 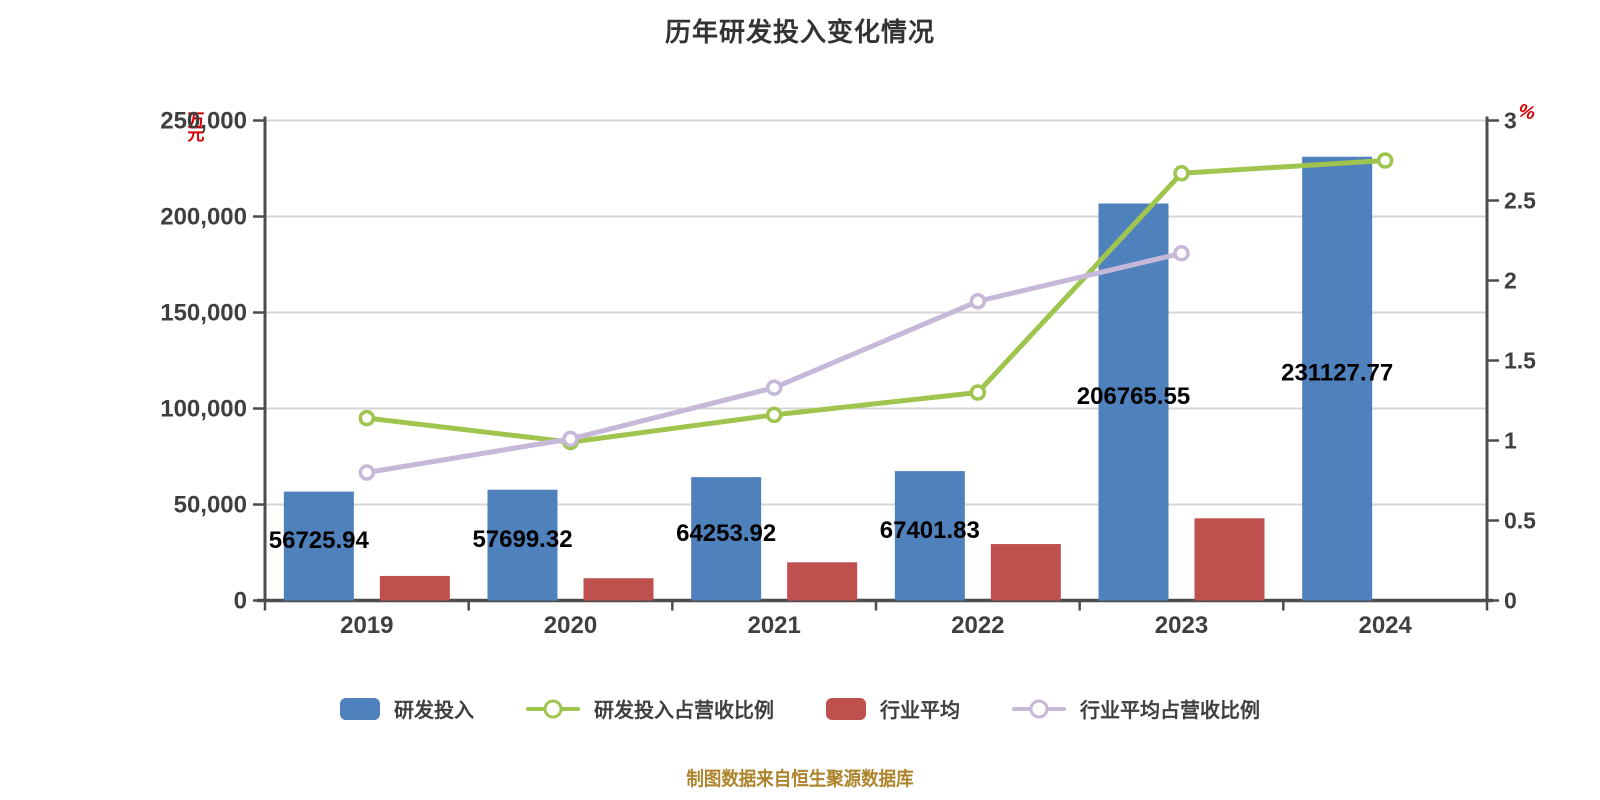 I want to click on legend-item-industry-ratio: 行业平均占营收比例, so click(x=1136, y=708).